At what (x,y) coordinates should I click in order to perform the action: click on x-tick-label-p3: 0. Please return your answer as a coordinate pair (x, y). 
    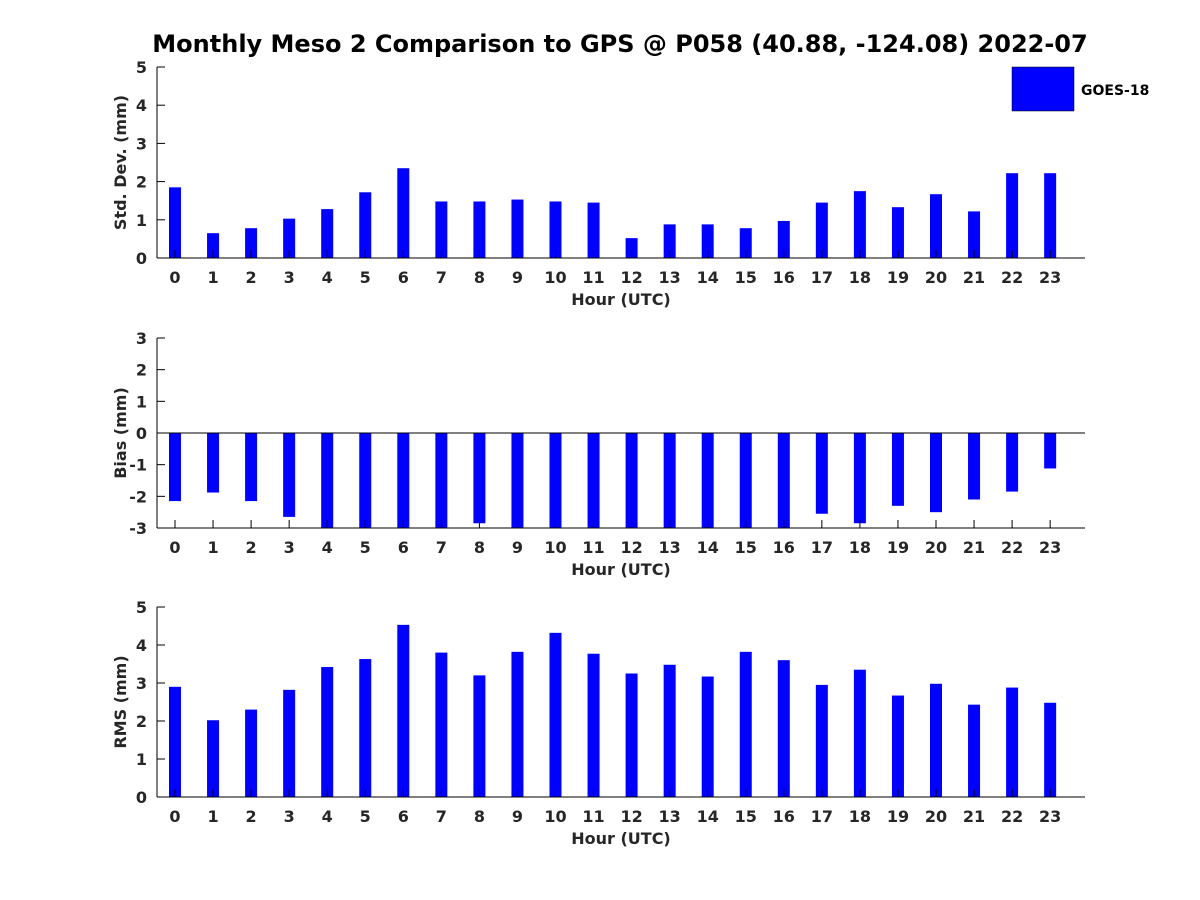
    Looking at the image, I should click on (174, 816).